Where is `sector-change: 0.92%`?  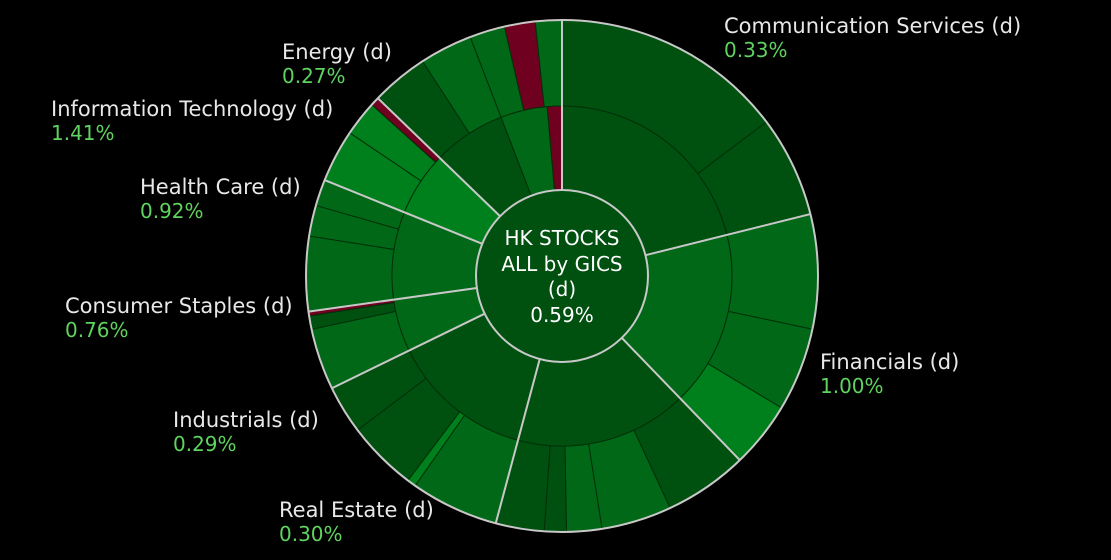 sector-change: 0.92% is located at coordinates (172, 211).